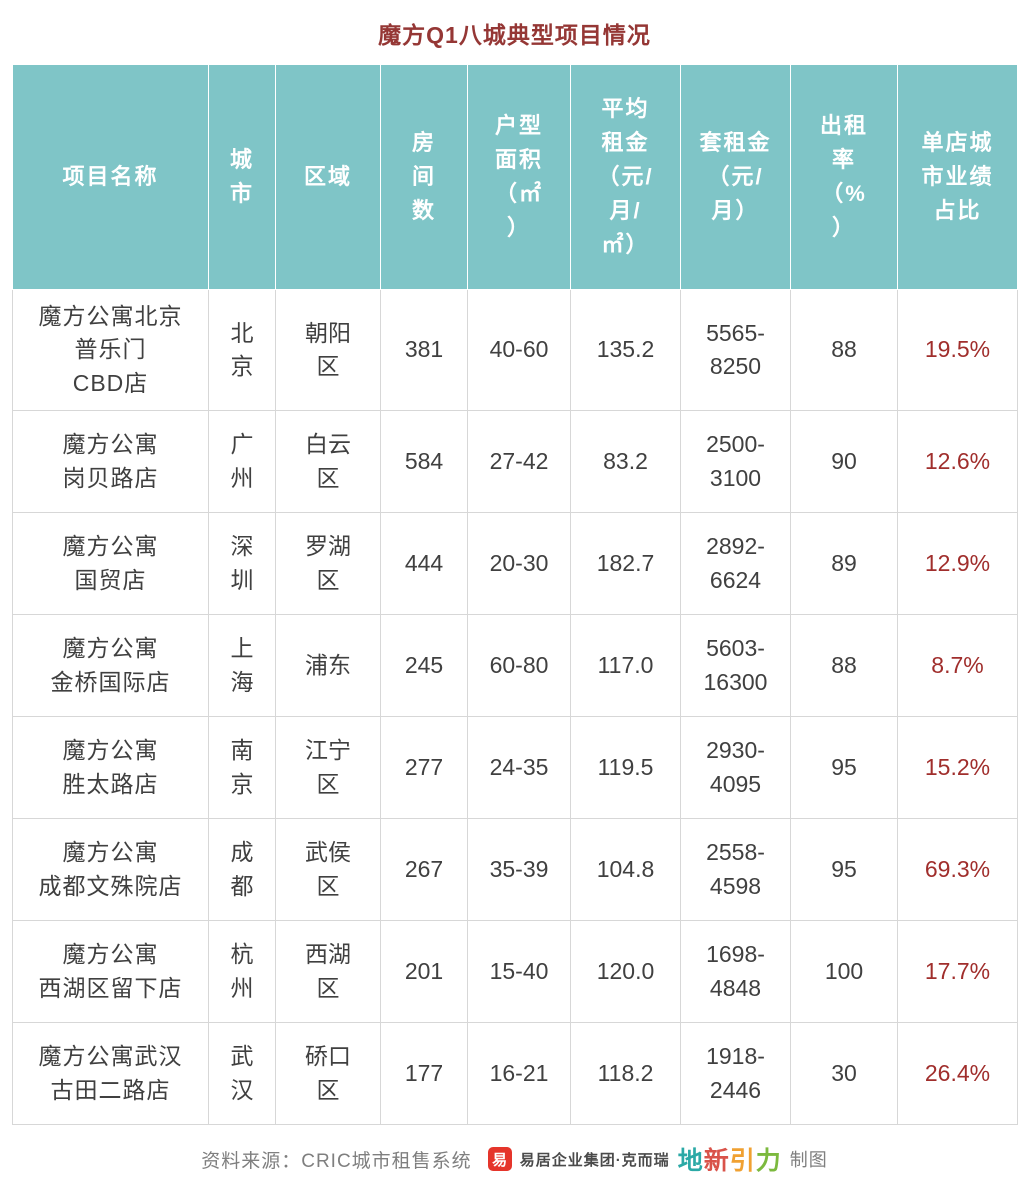 Image resolution: width=1029 pixels, height=1193 pixels. I want to click on ehouse-company-name: 易居企业集团·克而瑞, so click(594, 1160).